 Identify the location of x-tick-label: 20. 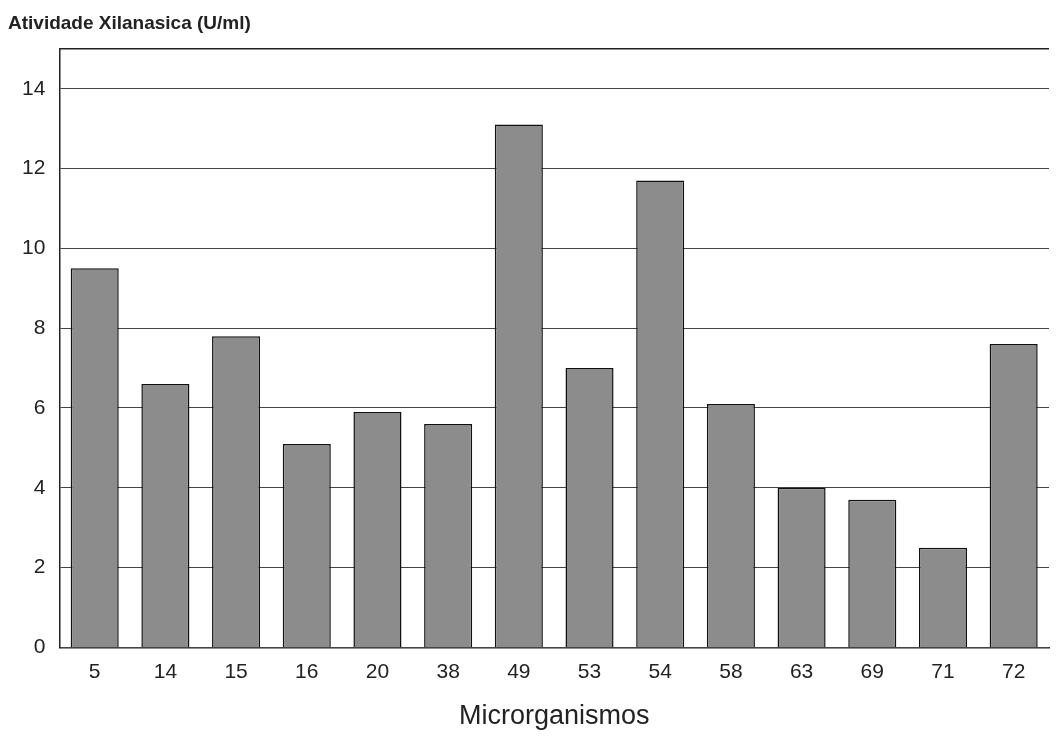
(377, 670).